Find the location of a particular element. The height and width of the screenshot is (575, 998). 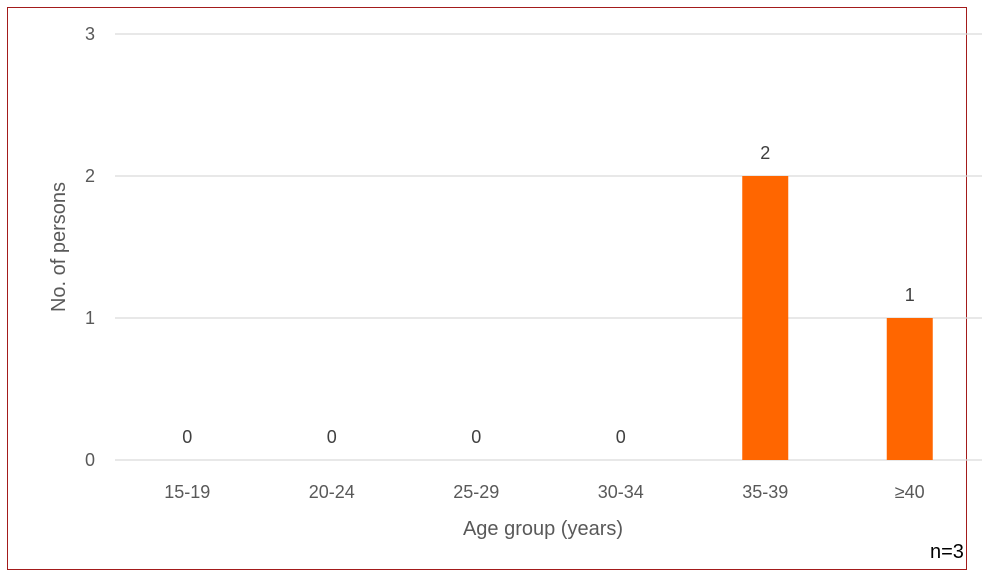

y-axis-title: No. of persons is located at coordinates (59, 247).